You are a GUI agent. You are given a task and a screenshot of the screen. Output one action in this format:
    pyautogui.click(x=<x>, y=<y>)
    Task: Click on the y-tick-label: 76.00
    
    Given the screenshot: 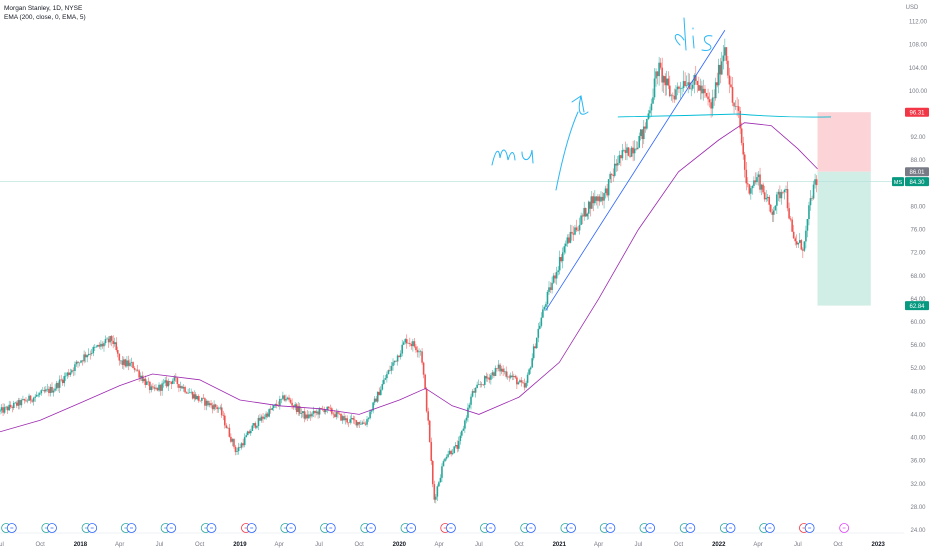 What is the action you would take?
    pyautogui.click(x=918, y=231)
    